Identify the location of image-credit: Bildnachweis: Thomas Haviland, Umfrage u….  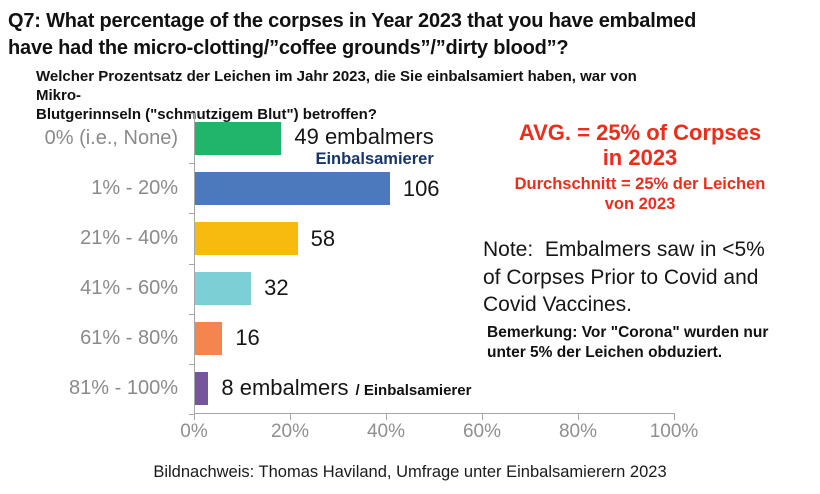
(410, 472).